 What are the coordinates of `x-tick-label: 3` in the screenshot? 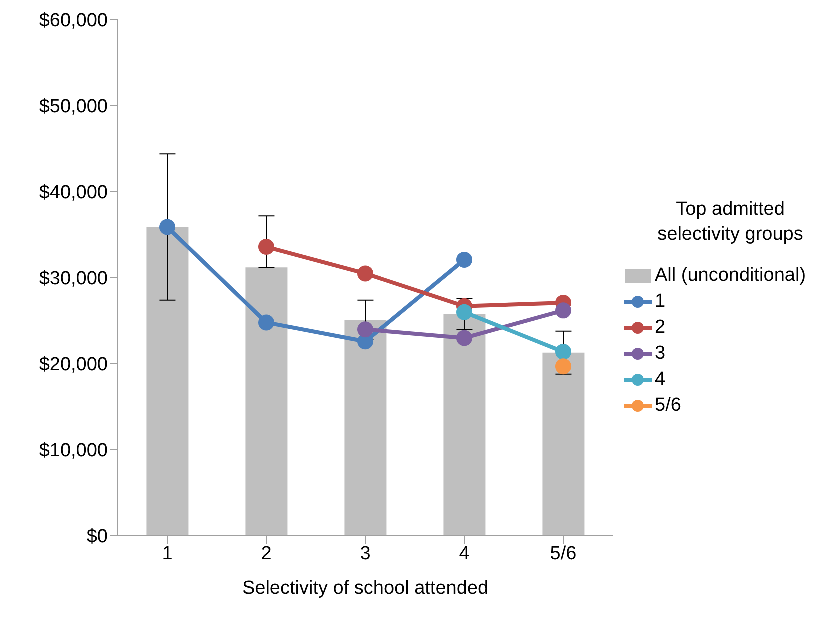 It's located at (365, 553).